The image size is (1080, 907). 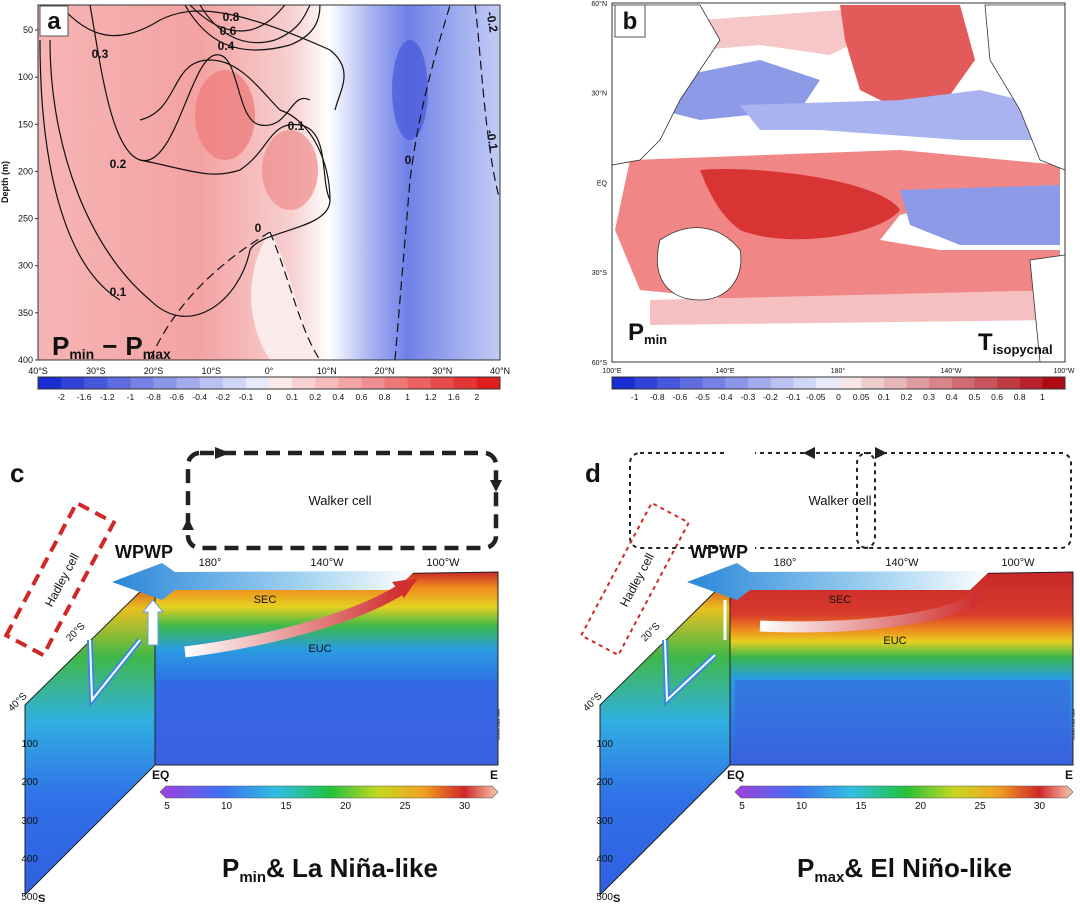 What do you see at coordinates (231, 17) in the screenshot?
I see `contour-label: 0.8` at bounding box center [231, 17].